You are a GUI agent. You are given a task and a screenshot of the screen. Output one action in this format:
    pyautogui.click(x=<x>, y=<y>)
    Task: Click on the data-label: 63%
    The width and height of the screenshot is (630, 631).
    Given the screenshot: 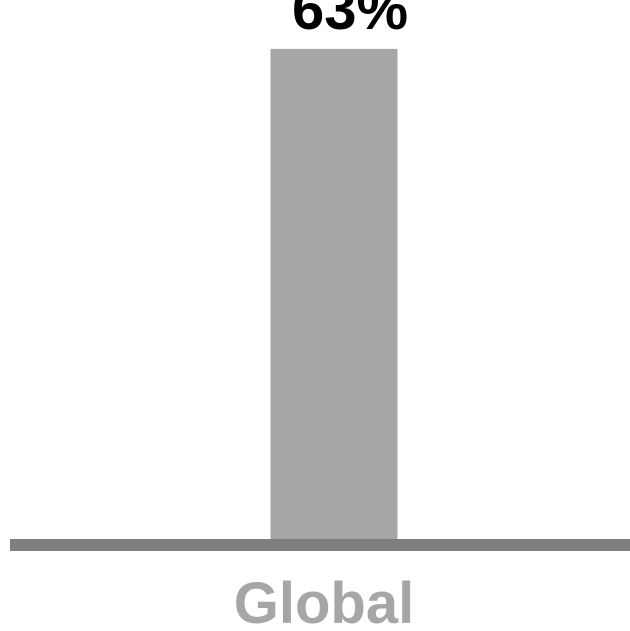 What is the action you would take?
    pyautogui.click(x=350, y=21)
    